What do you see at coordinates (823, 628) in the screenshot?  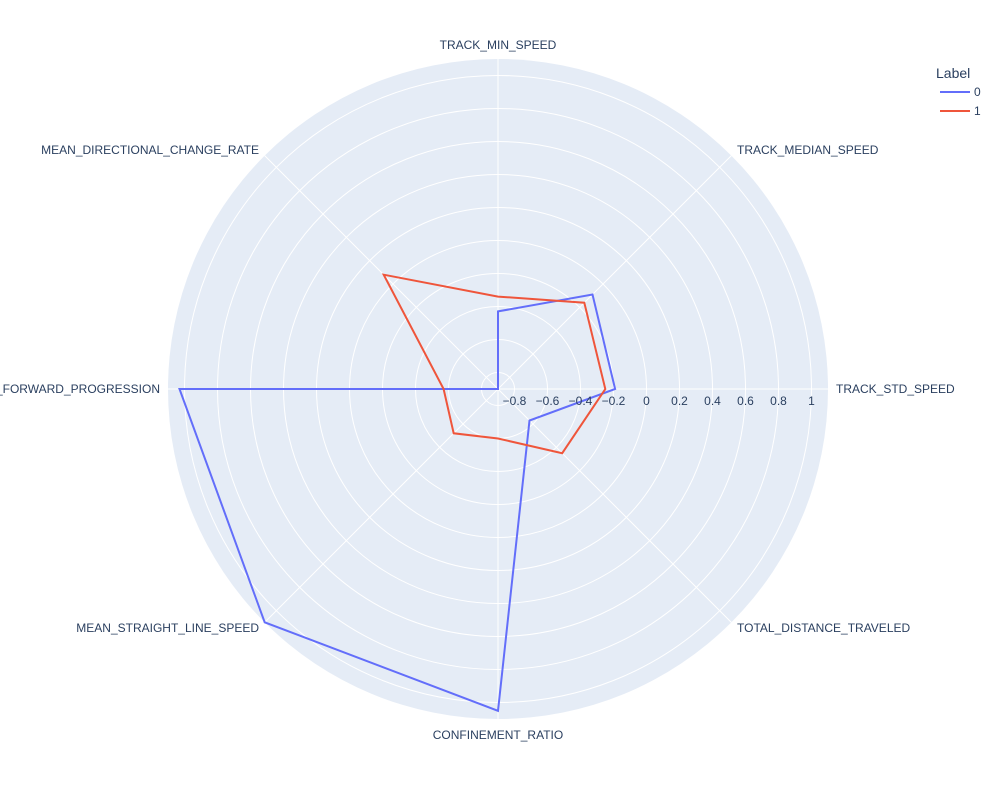 I see `angular-axis-label: TOTAL_DISTANCE_TRAVELED` at bounding box center [823, 628].